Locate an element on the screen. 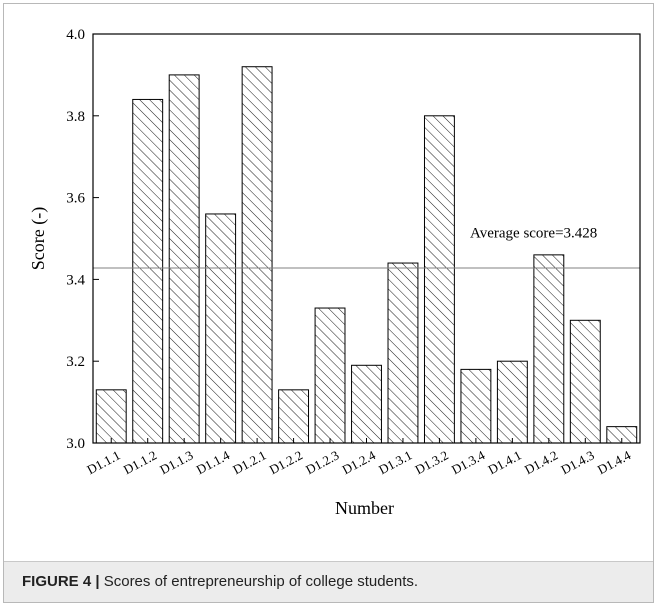 The height and width of the screenshot is (608, 659). y-axis-title: Score (-) is located at coordinates (38, 238).